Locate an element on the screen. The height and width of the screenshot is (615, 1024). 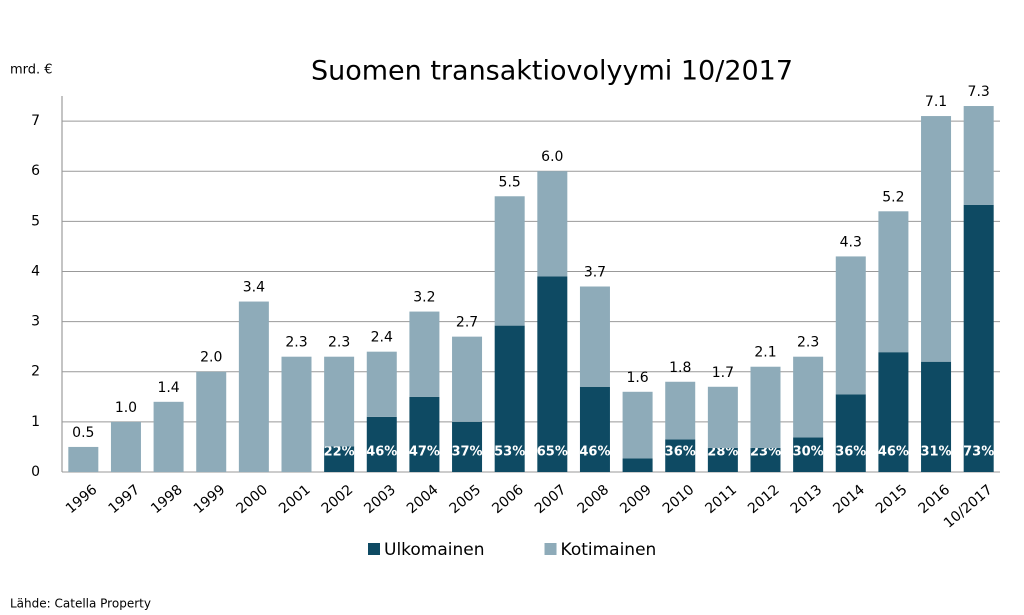
x-tick-label: 2002 is located at coordinates (338, 499).